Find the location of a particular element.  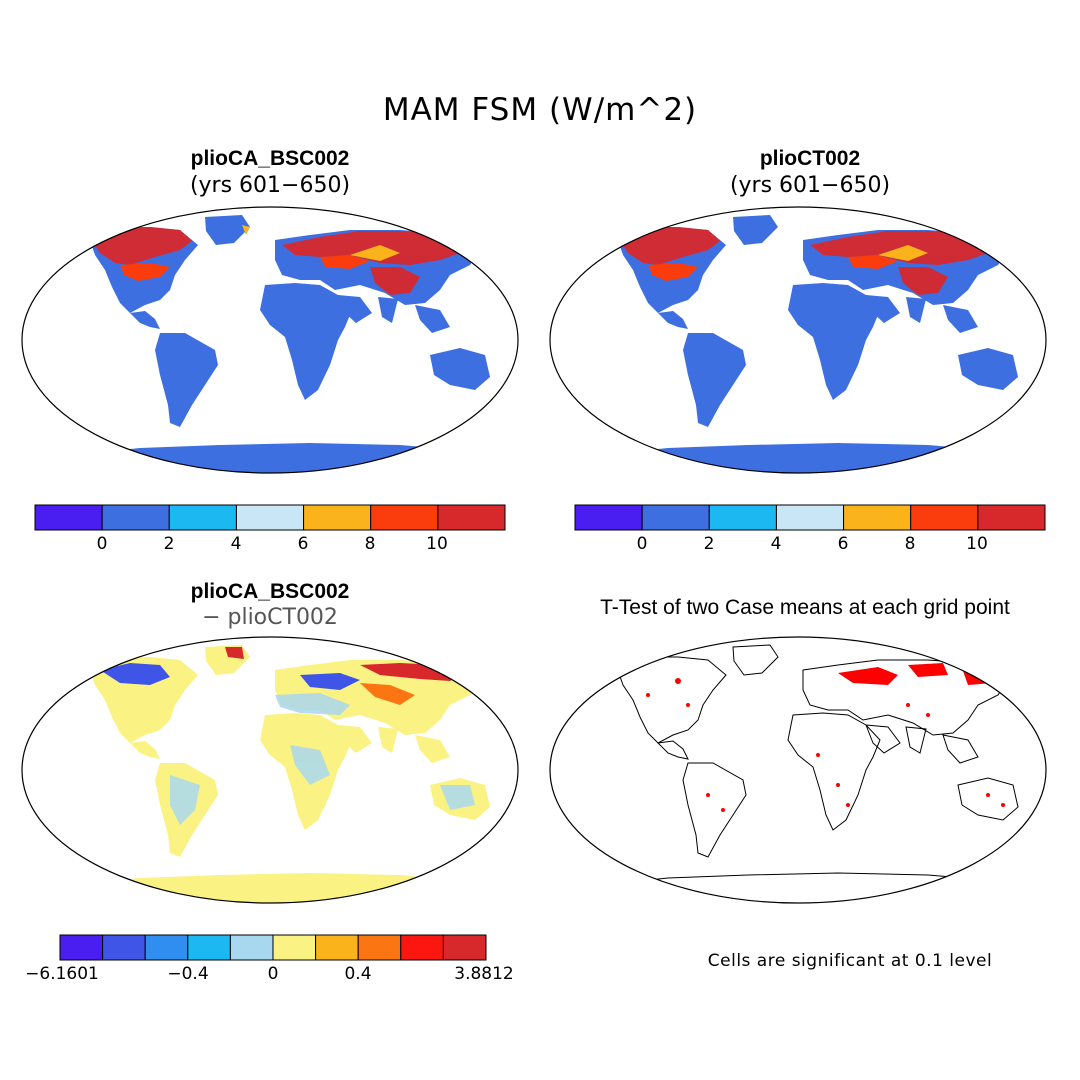

colorbar-top-right is located at coordinates (810, 517).